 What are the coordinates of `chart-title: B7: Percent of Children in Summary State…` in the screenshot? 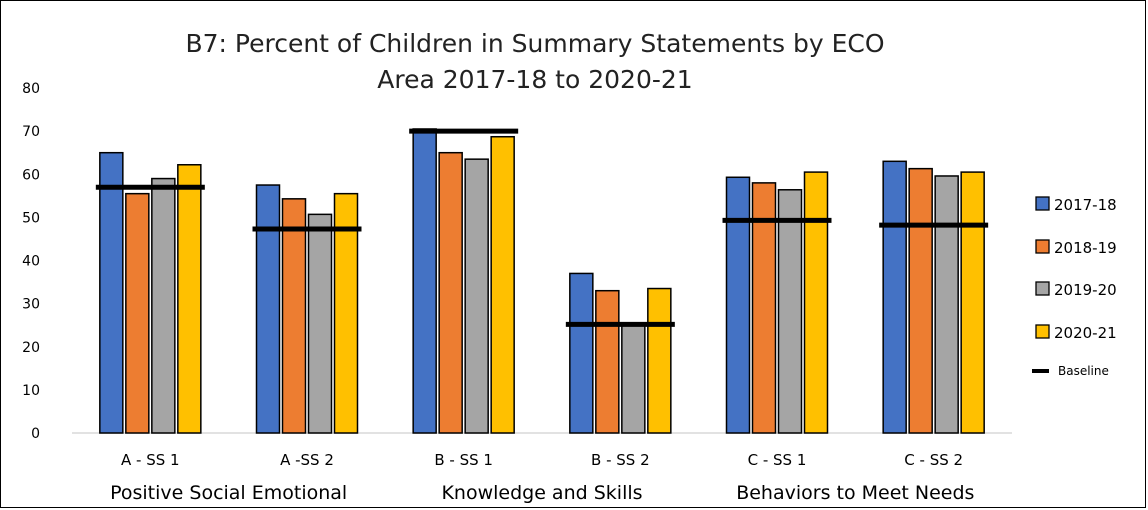 It's located at (535, 62).